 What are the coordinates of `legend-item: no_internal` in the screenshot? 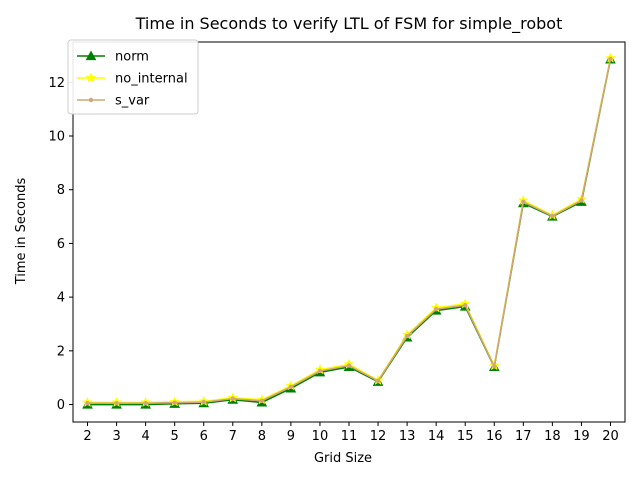 It's located at (132, 79).